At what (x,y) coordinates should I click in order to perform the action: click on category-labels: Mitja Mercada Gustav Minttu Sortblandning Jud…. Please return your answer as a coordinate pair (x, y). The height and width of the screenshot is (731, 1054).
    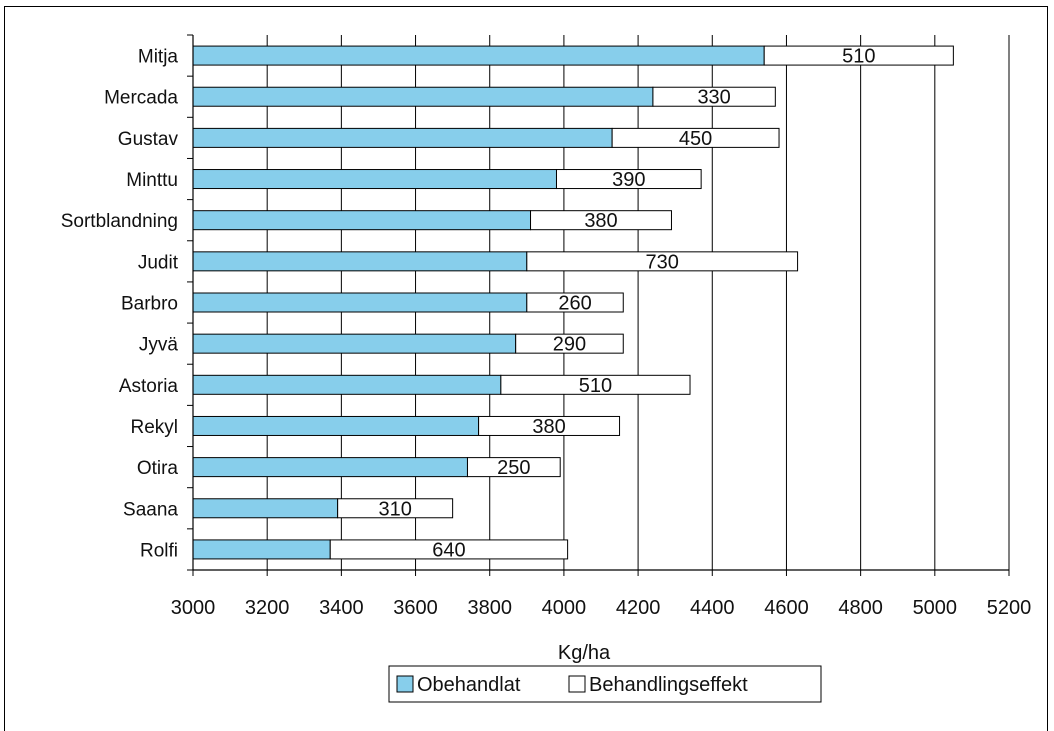
    Looking at the image, I should click on (120, 304).